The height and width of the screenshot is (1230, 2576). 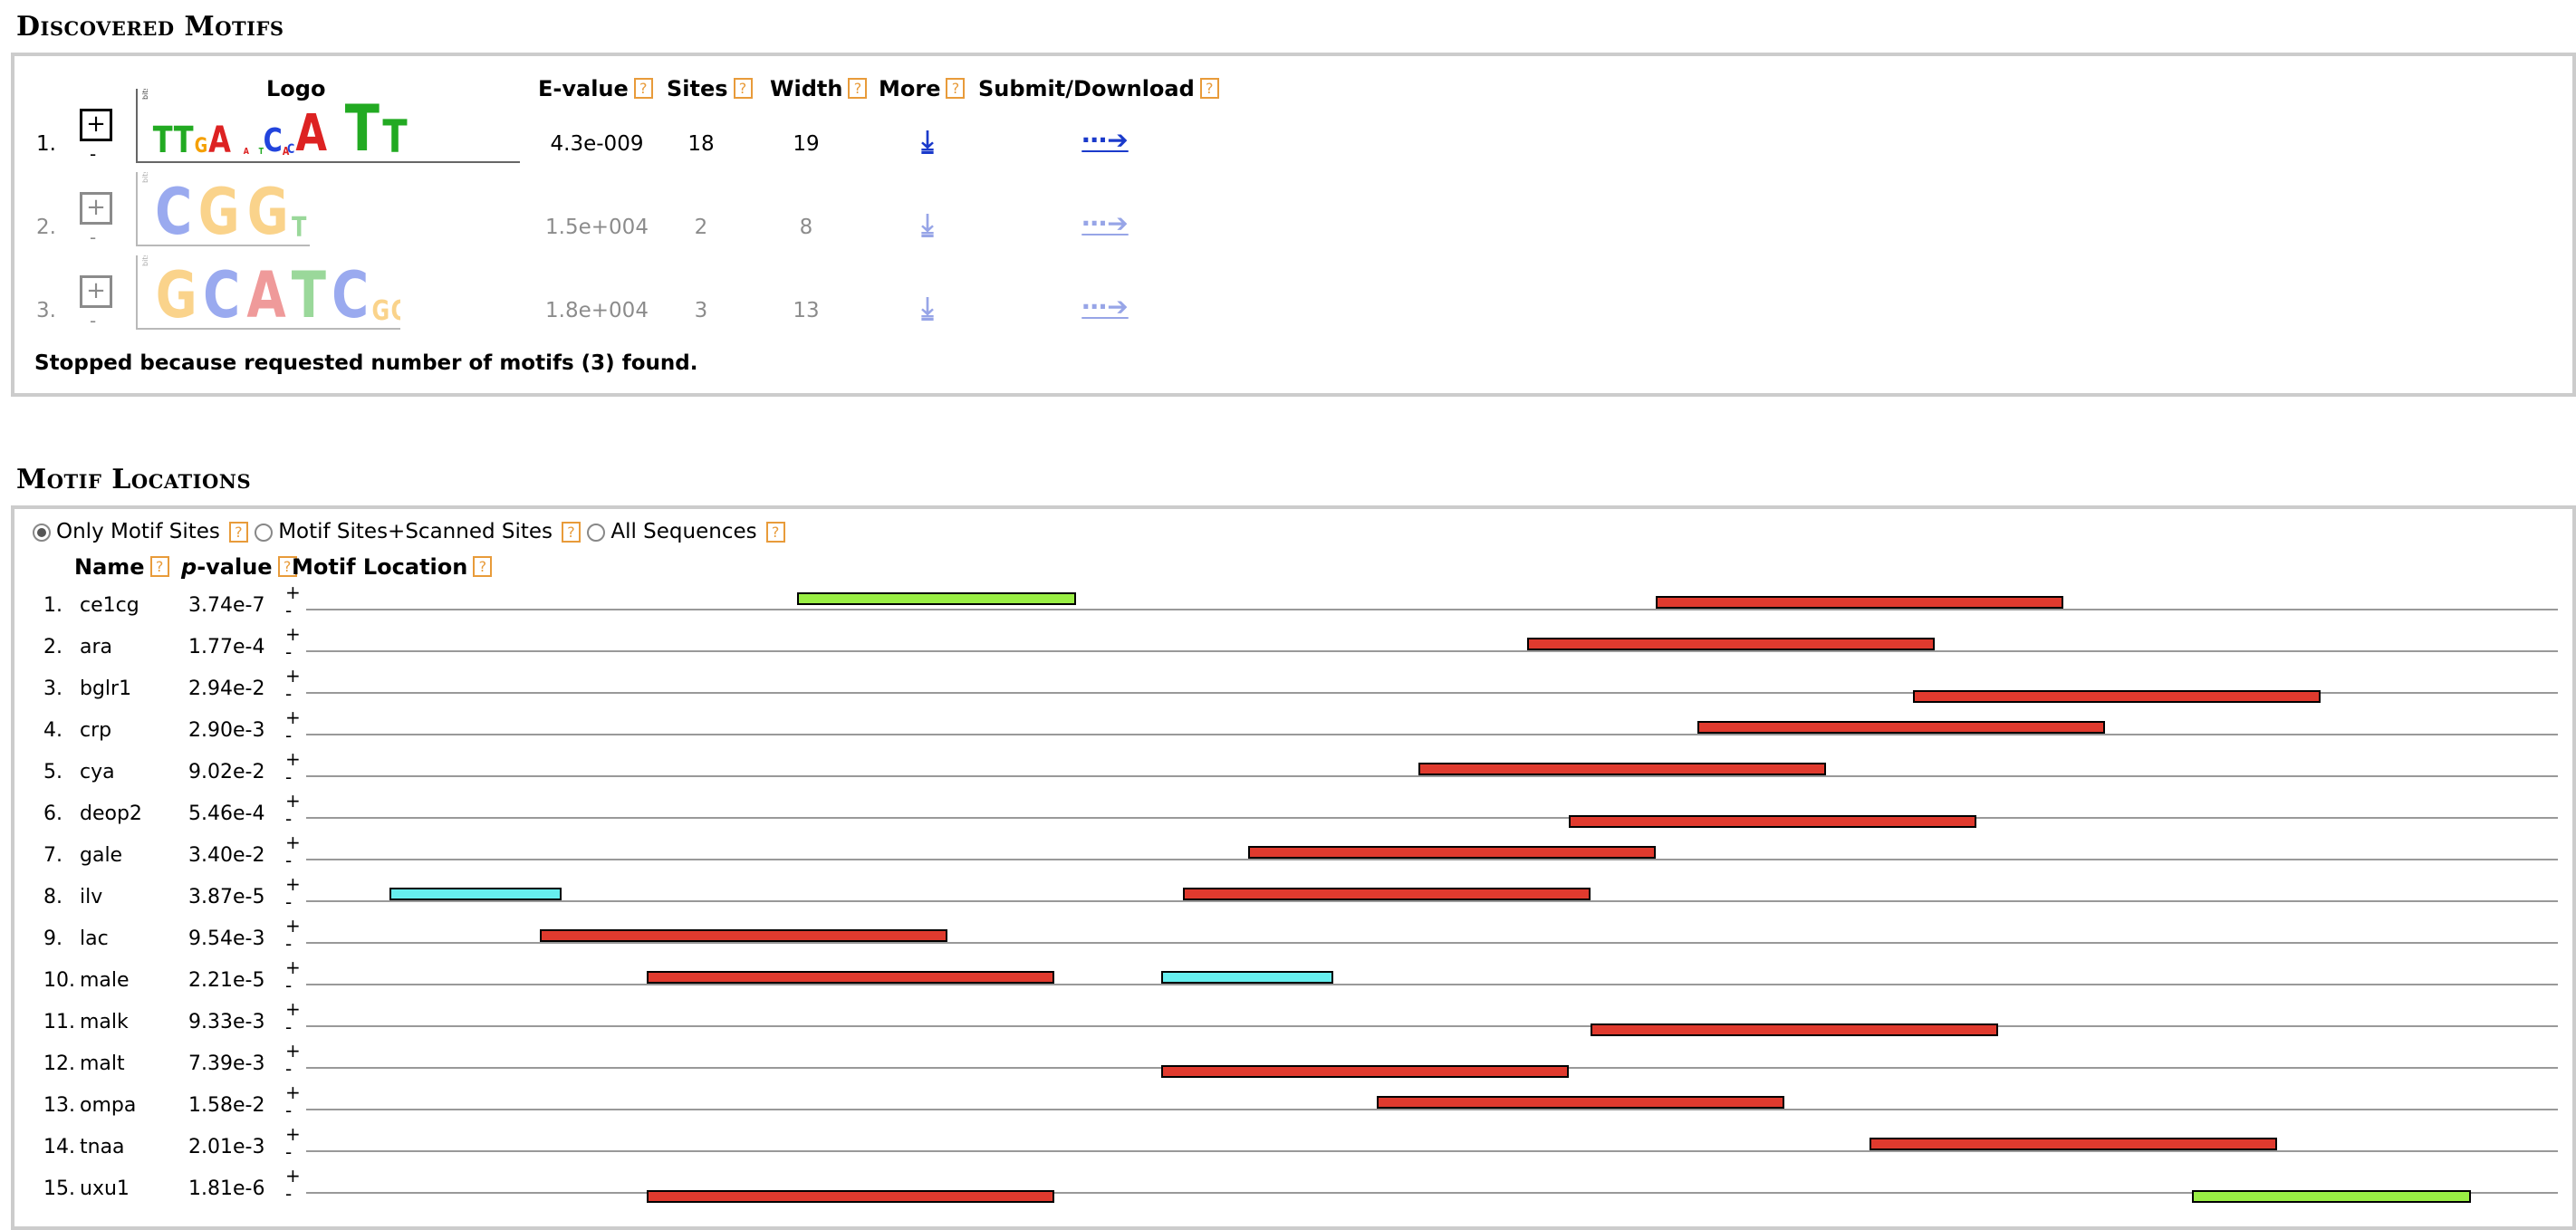 What do you see at coordinates (59, 1188) in the screenshot?
I see `sequence-number: 15.` at bounding box center [59, 1188].